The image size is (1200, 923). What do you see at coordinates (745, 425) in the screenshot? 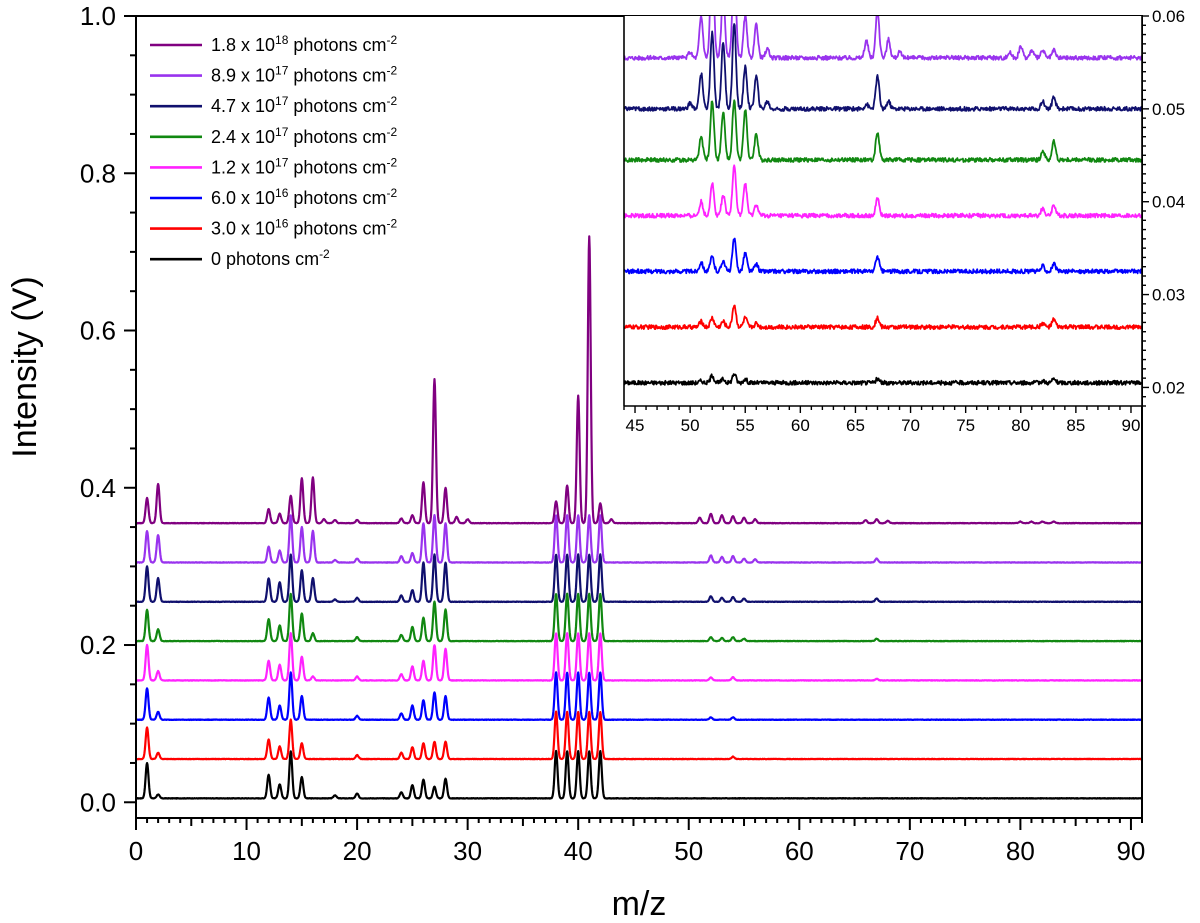
I see `inset-x-tick-label: 55` at bounding box center [745, 425].